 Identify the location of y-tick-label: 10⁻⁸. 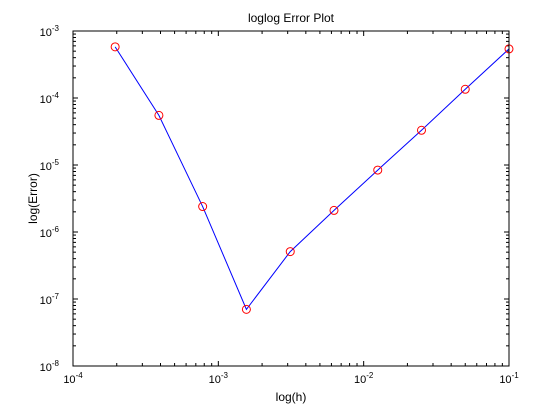
(50, 366).